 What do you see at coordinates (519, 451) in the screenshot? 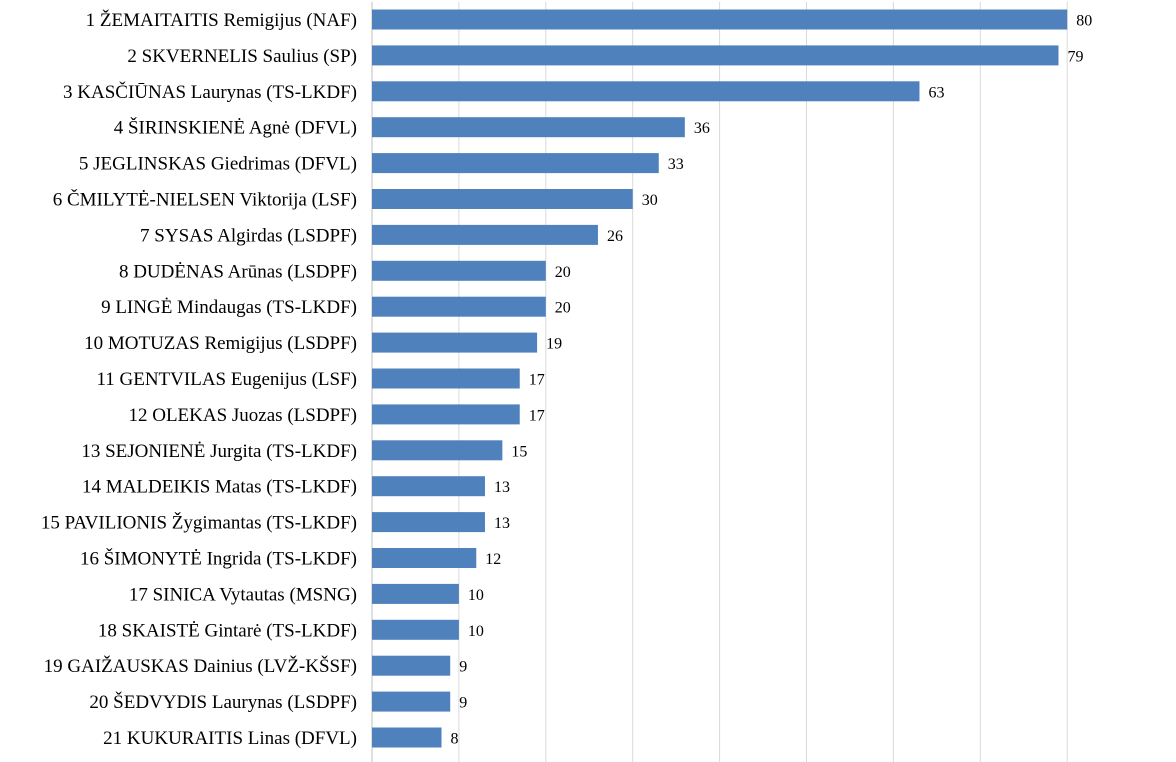
I see `value-label-13: 15` at bounding box center [519, 451].